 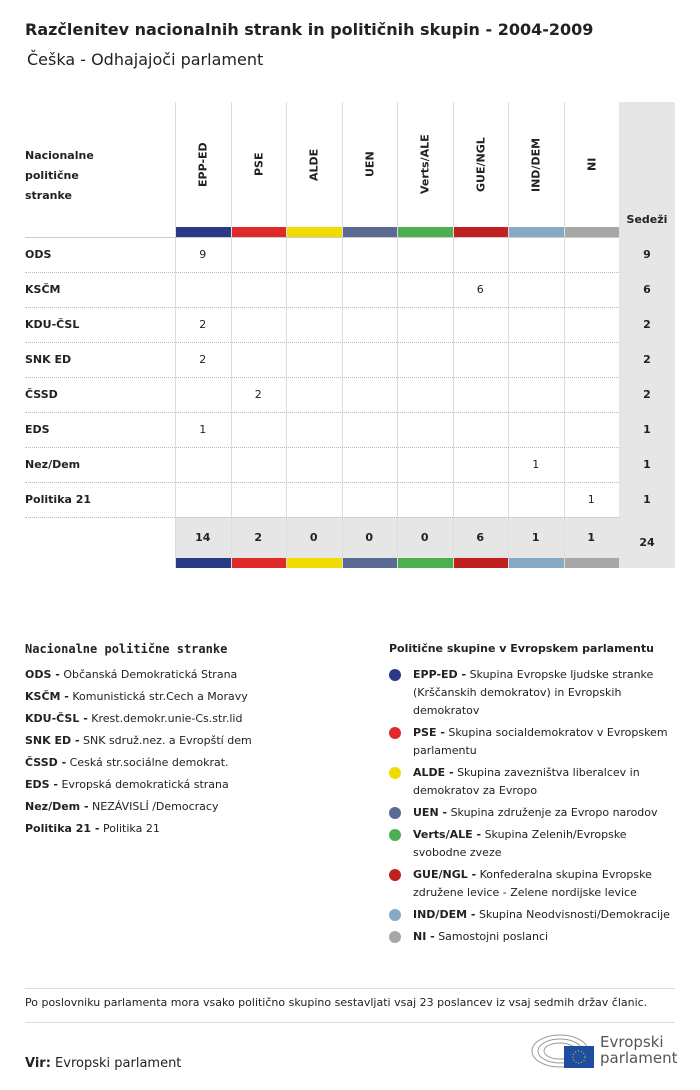 I want to click on group-header-4: Verts/ALE, so click(x=425, y=164).